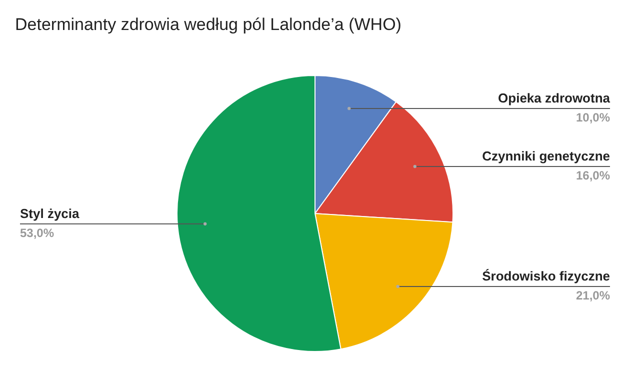  What do you see at coordinates (208, 24) in the screenshot?
I see `chart-title: Determinanty zdrowia według pól Lalonde’a (WHO)` at bounding box center [208, 24].